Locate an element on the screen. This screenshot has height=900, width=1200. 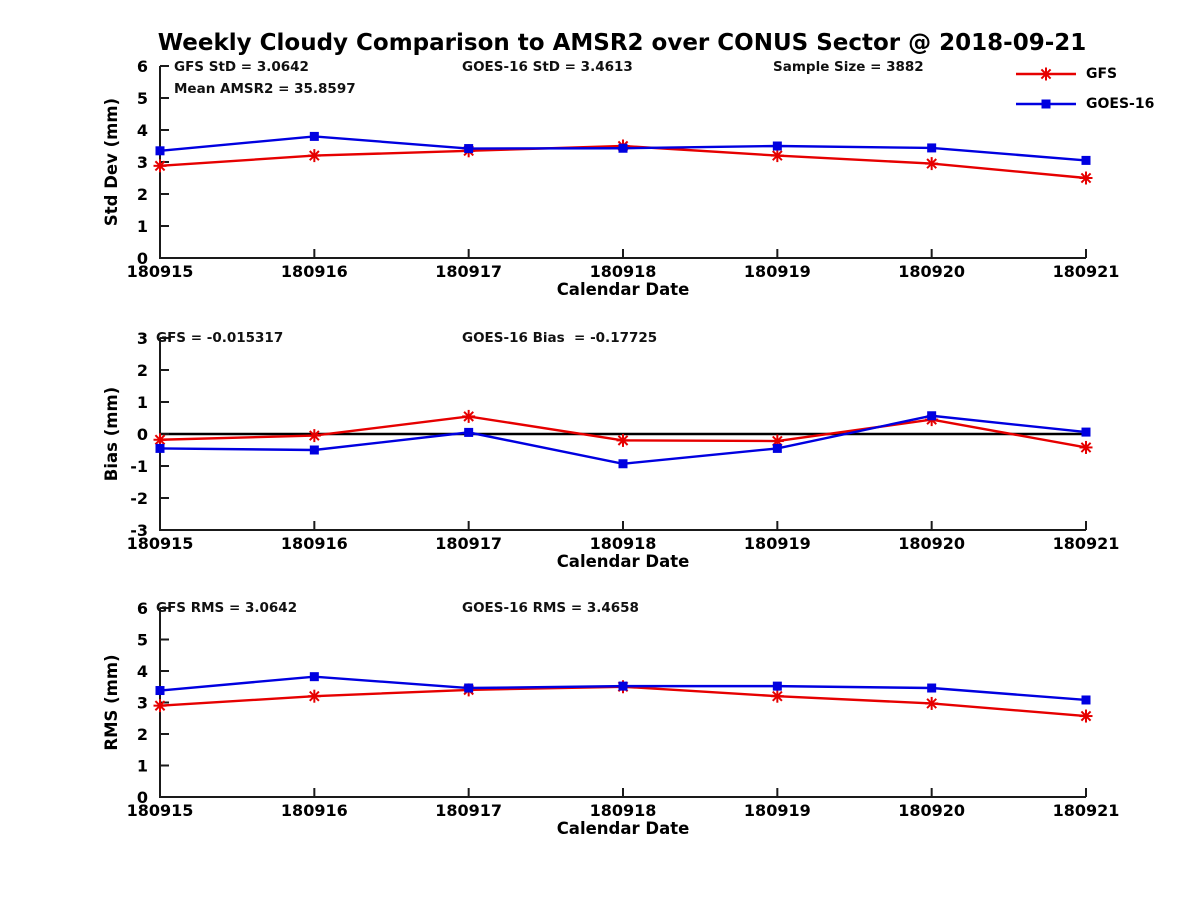
y-tick-label: -1 is located at coordinates (139, 466).